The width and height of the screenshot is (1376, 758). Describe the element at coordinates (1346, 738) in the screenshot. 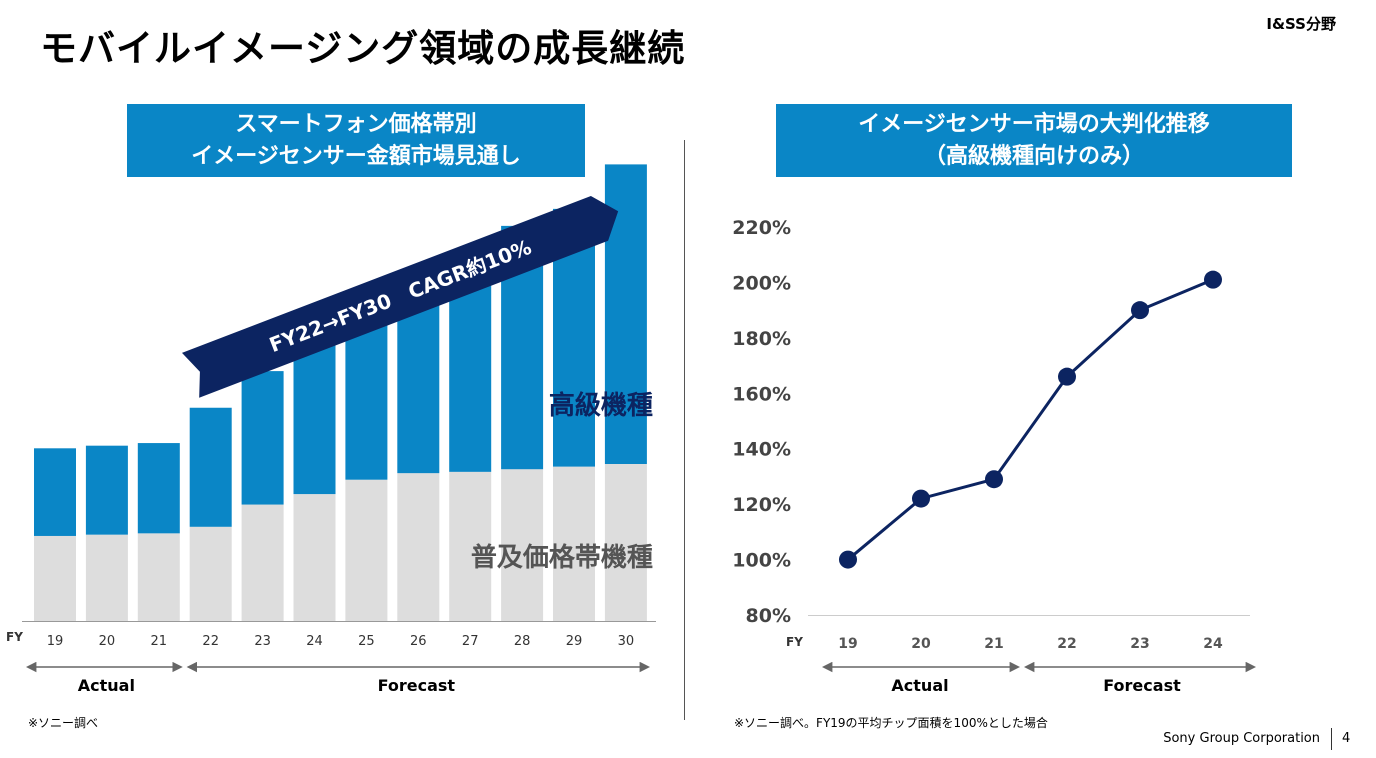

I see `page-number: 4` at that location.